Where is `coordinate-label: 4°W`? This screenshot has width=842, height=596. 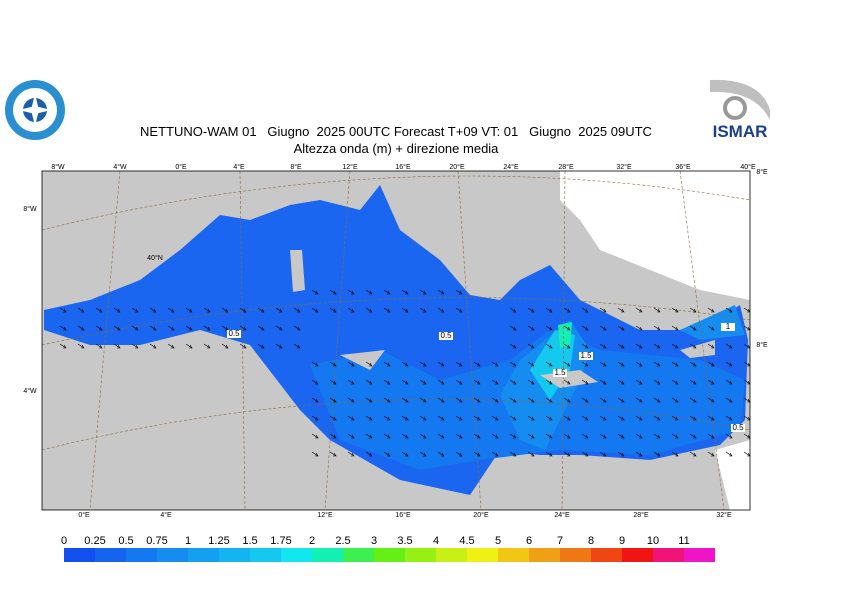 coordinate-label: 4°W is located at coordinates (120, 167).